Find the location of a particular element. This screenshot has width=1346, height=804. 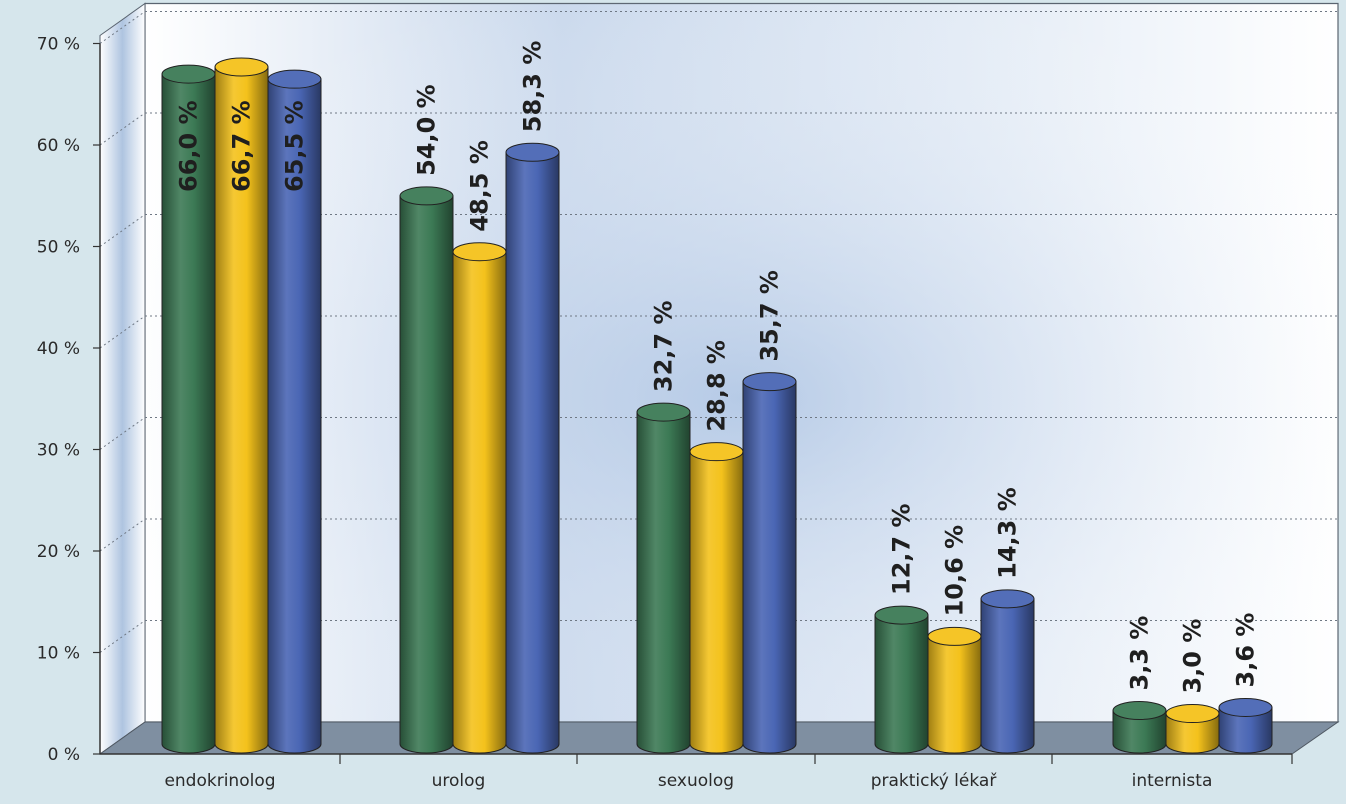

y-tick-label: 0 % is located at coordinates (64, 755).